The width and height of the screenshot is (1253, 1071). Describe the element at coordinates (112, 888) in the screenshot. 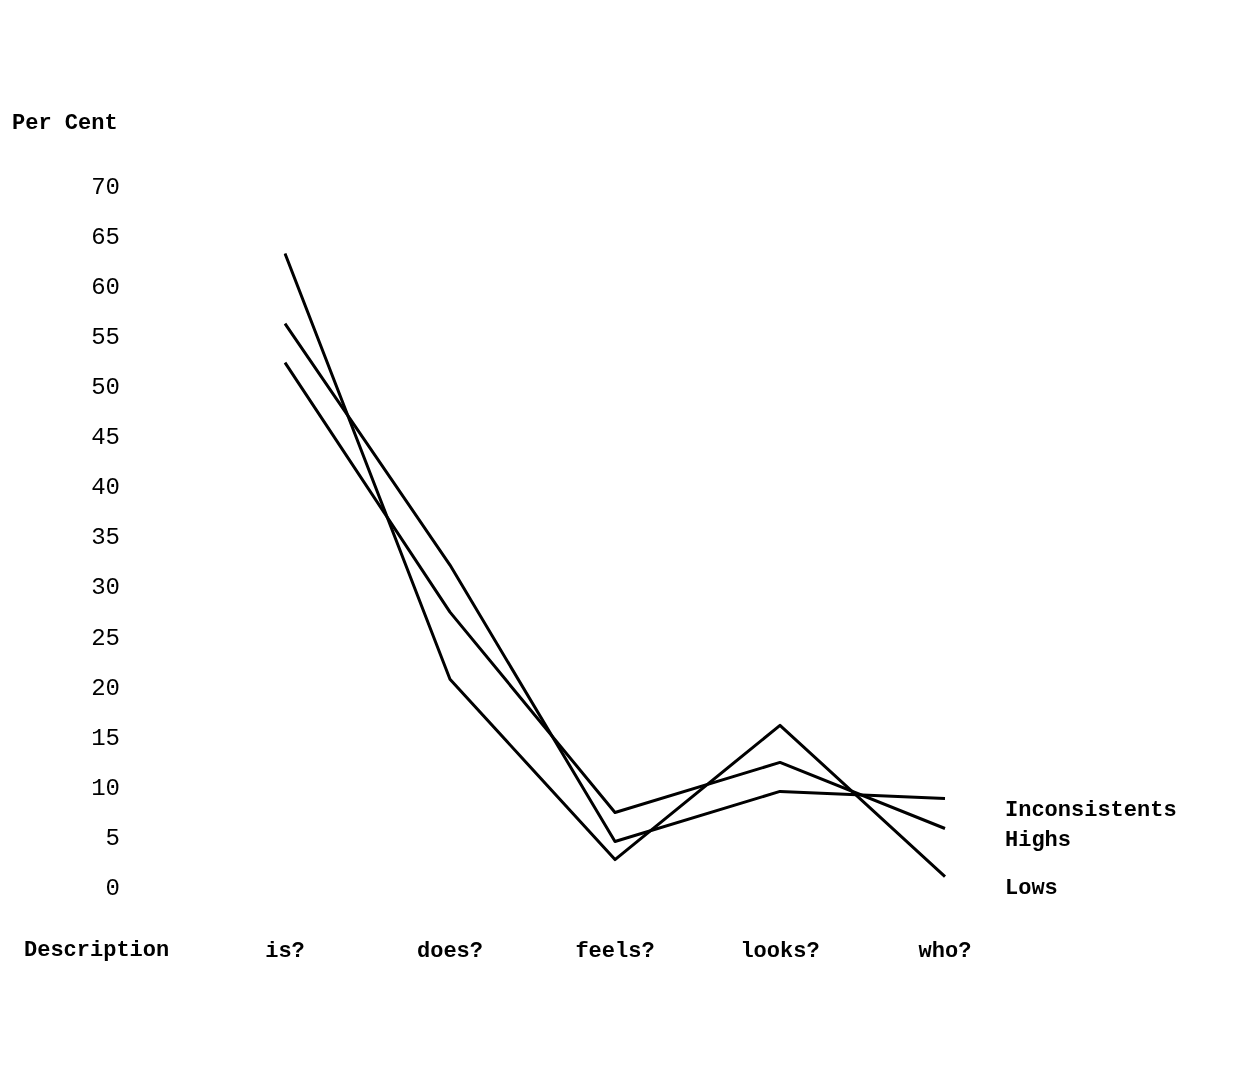

I see `y-tick-label: 0` at that location.